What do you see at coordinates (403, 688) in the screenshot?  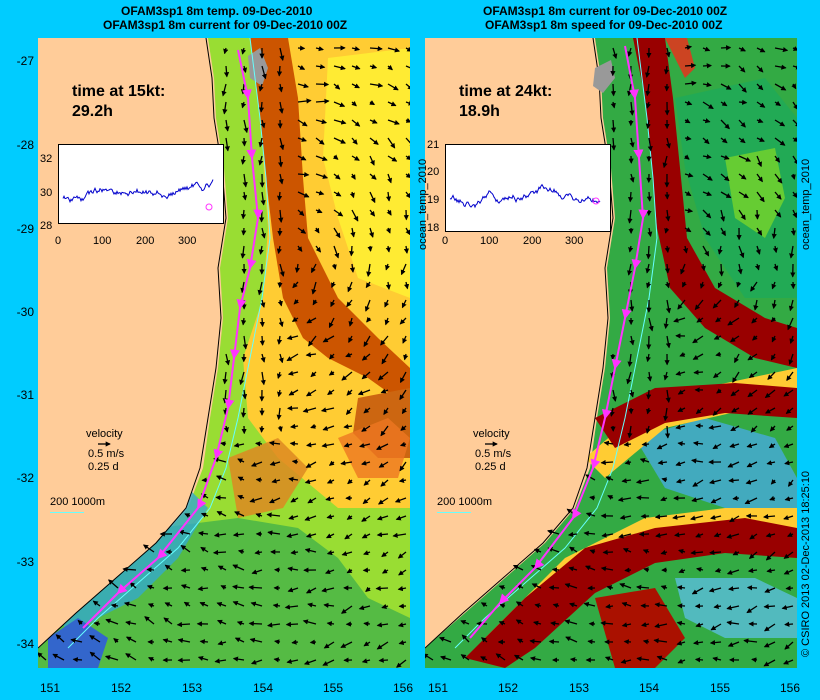 I see `lon-tick-label: 156` at bounding box center [403, 688].